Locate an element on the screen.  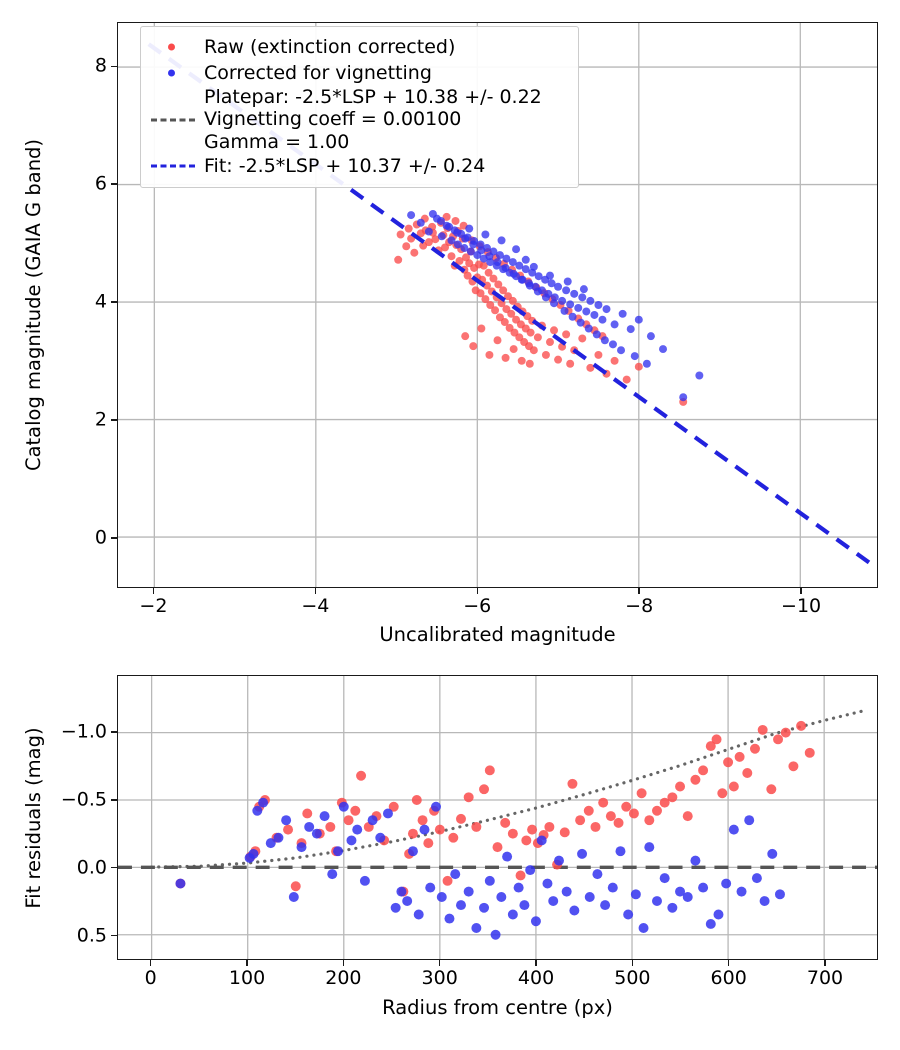
legend-marker-corrected-dot is located at coordinates (173, 73).